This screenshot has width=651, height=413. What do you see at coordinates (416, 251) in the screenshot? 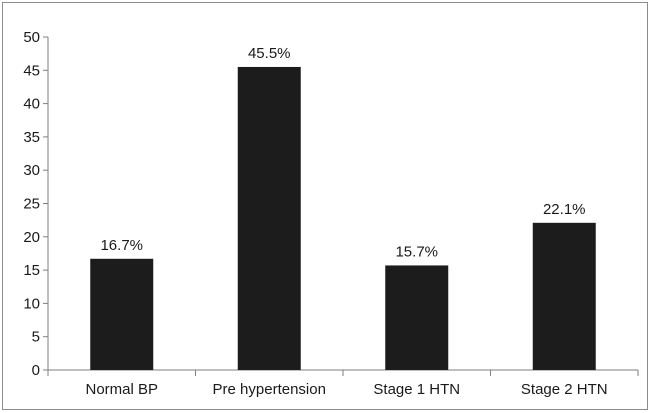
I see `data-label: 15.7%` at bounding box center [416, 251].